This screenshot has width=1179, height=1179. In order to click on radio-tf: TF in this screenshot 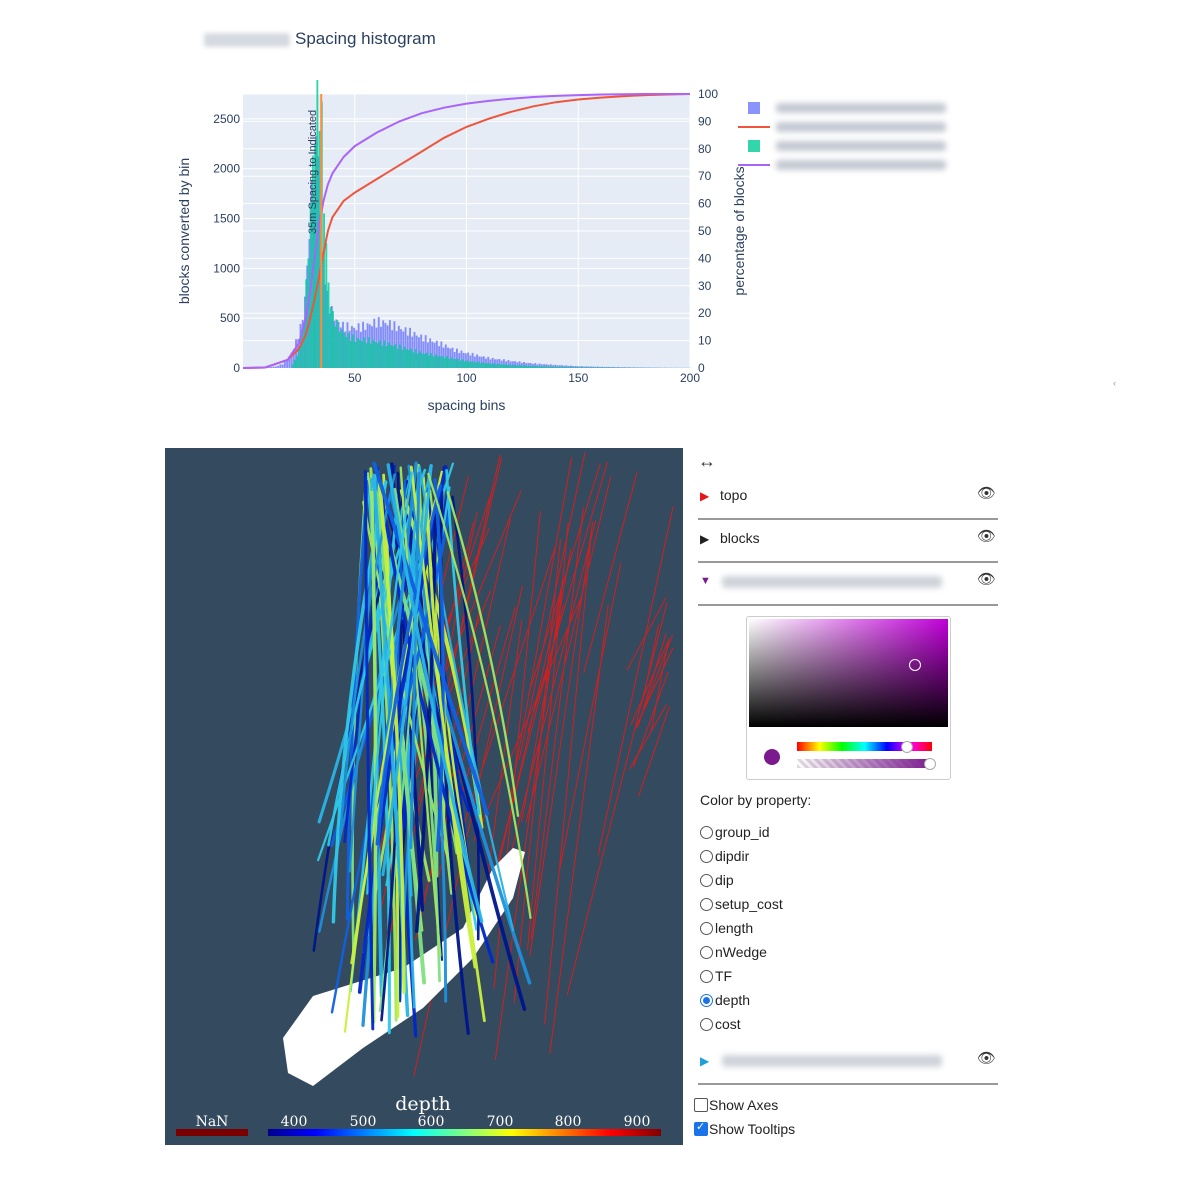, I will do `click(716, 976)`.